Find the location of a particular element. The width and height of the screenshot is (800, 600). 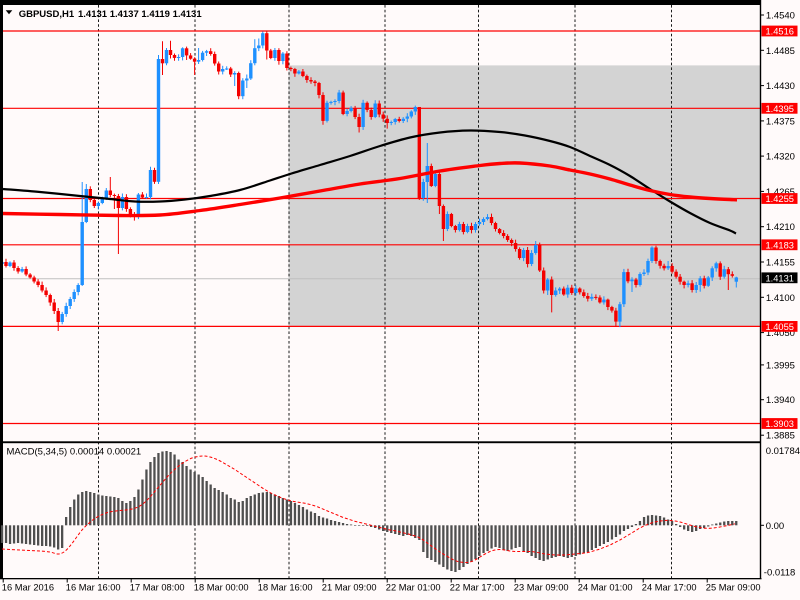

svg-text: 1.4265 is located at coordinates (780, 192).